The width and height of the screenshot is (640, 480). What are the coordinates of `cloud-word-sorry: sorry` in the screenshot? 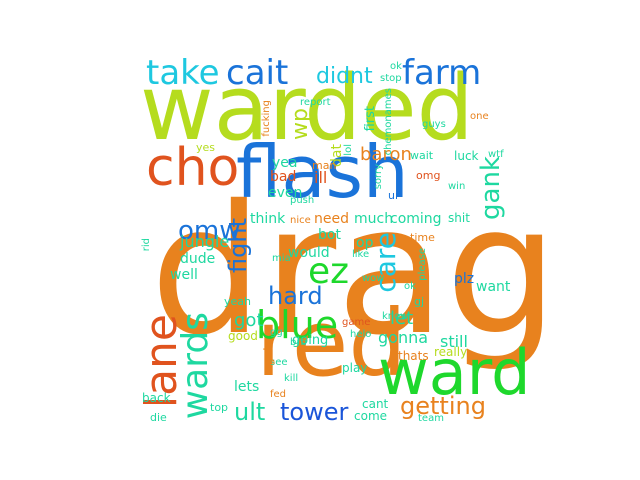 It's located at (378, 177).